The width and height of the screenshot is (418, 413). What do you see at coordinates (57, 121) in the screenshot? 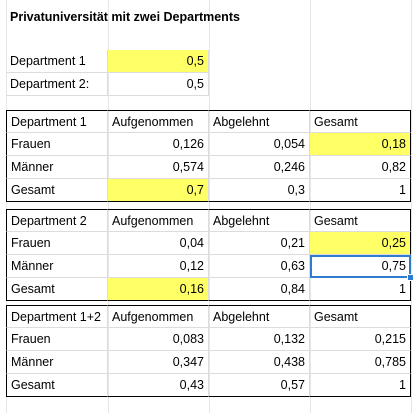
I see `table-header-cell: Department 1` at bounding box center [57, 121].